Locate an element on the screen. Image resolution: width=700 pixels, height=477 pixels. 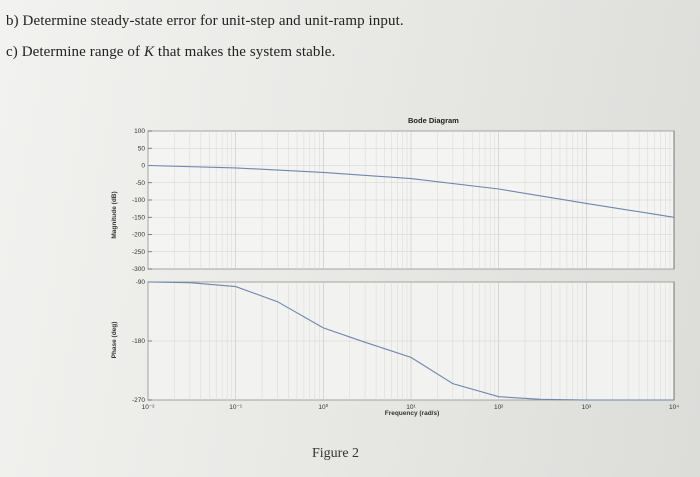
phase-y-tick-label: -180 is located at coordinates (138, 341).